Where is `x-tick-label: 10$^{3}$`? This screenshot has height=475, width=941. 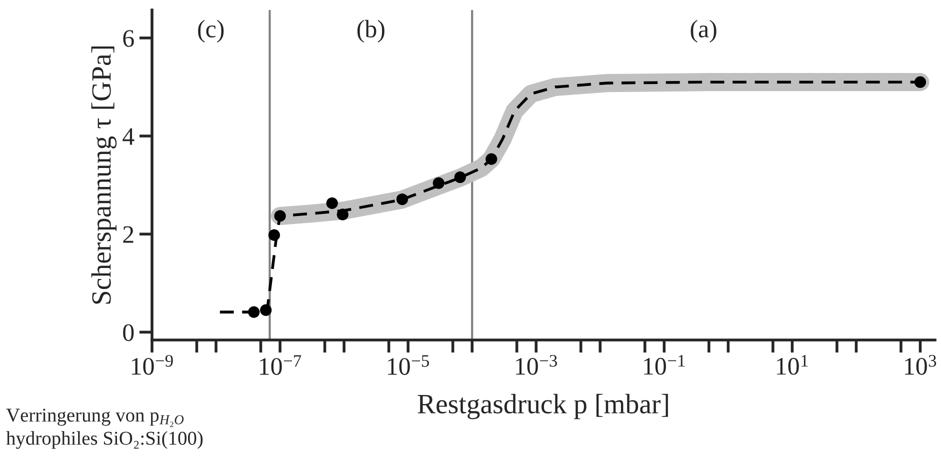
x-tick-label: 10$^{3}$ is located at coordinates (920, 364).